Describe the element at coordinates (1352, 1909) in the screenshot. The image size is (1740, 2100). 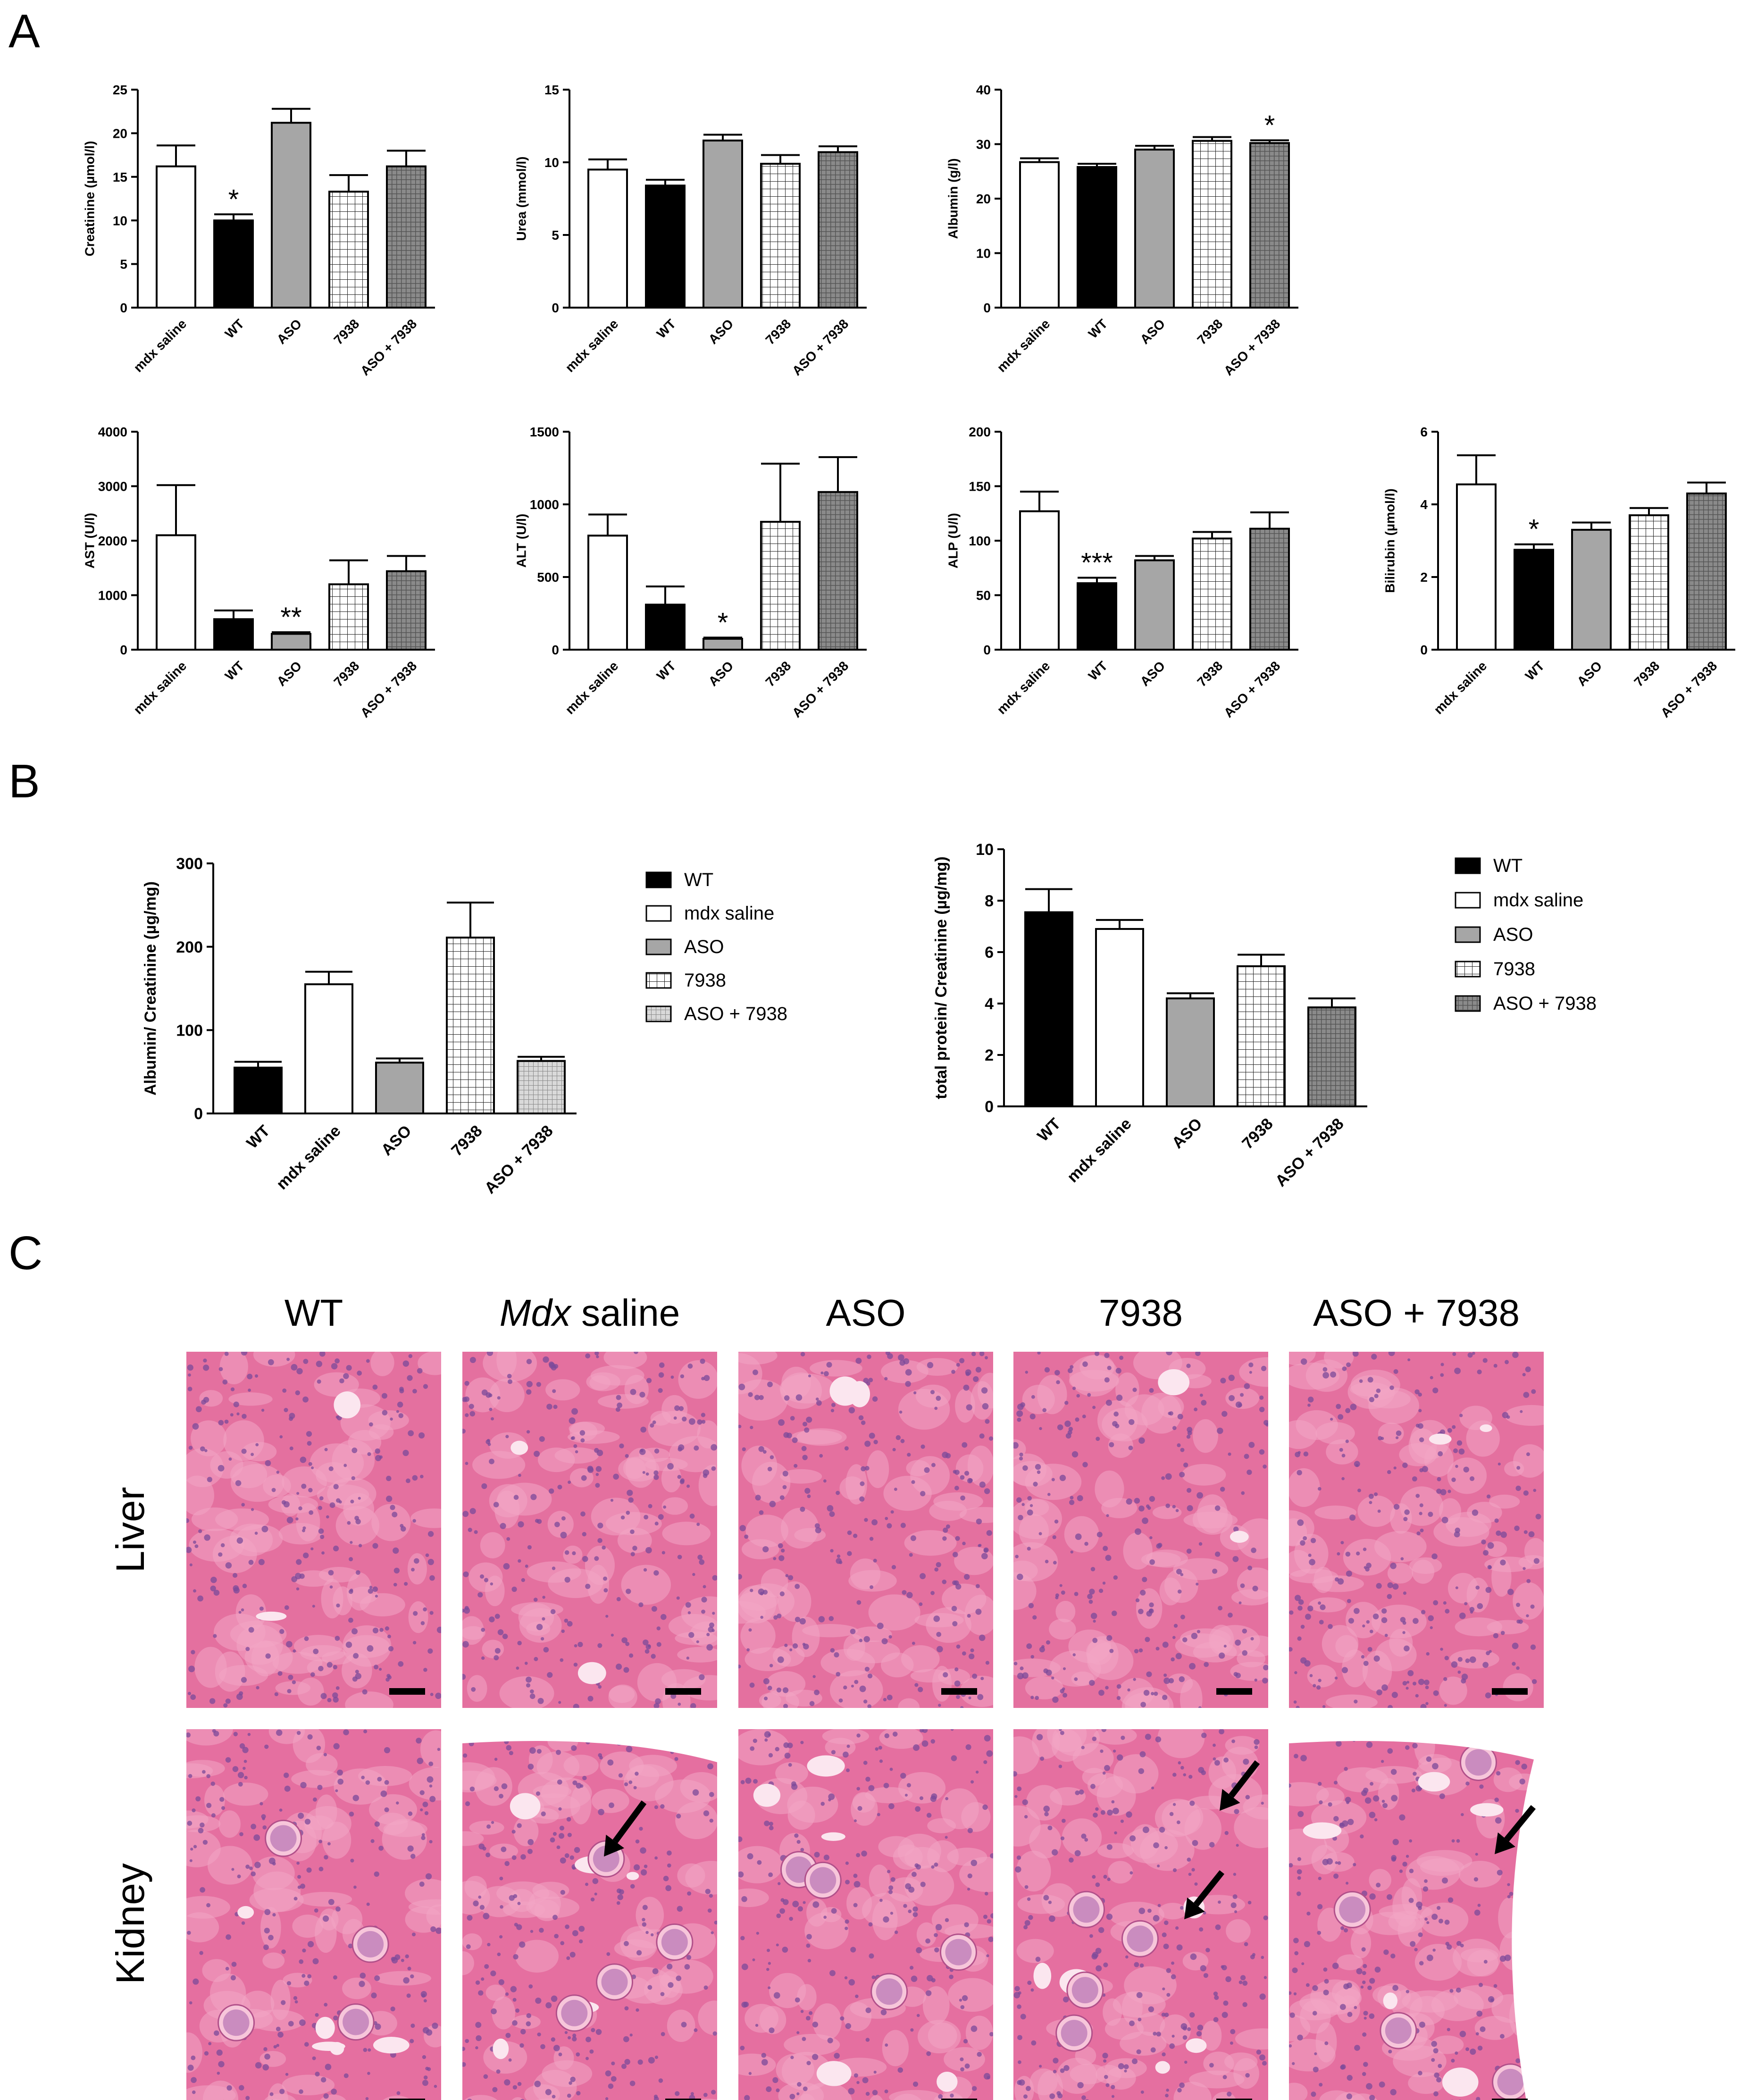
I see `glomerulus-core` at that location.